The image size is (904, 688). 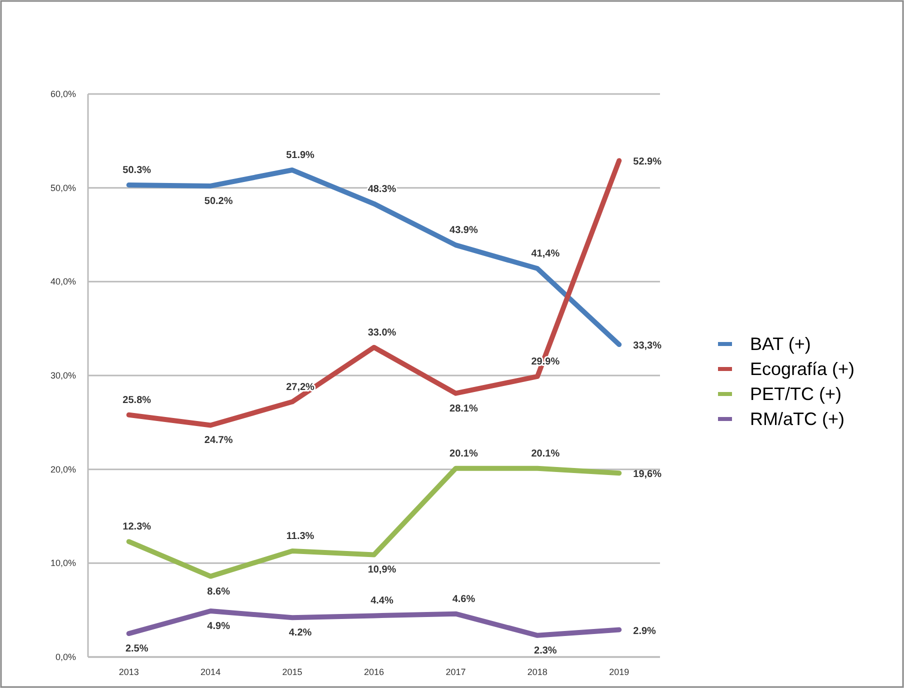 What do you see at coordinates (382, 601) in the screenshot?
I see `data-label: 4.4%` at bounding box center [382, 601].